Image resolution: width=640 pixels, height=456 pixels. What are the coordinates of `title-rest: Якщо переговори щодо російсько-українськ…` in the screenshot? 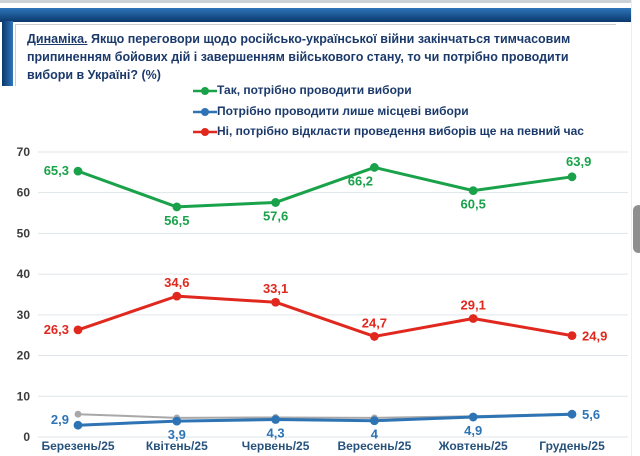 It's located at (299, 57).